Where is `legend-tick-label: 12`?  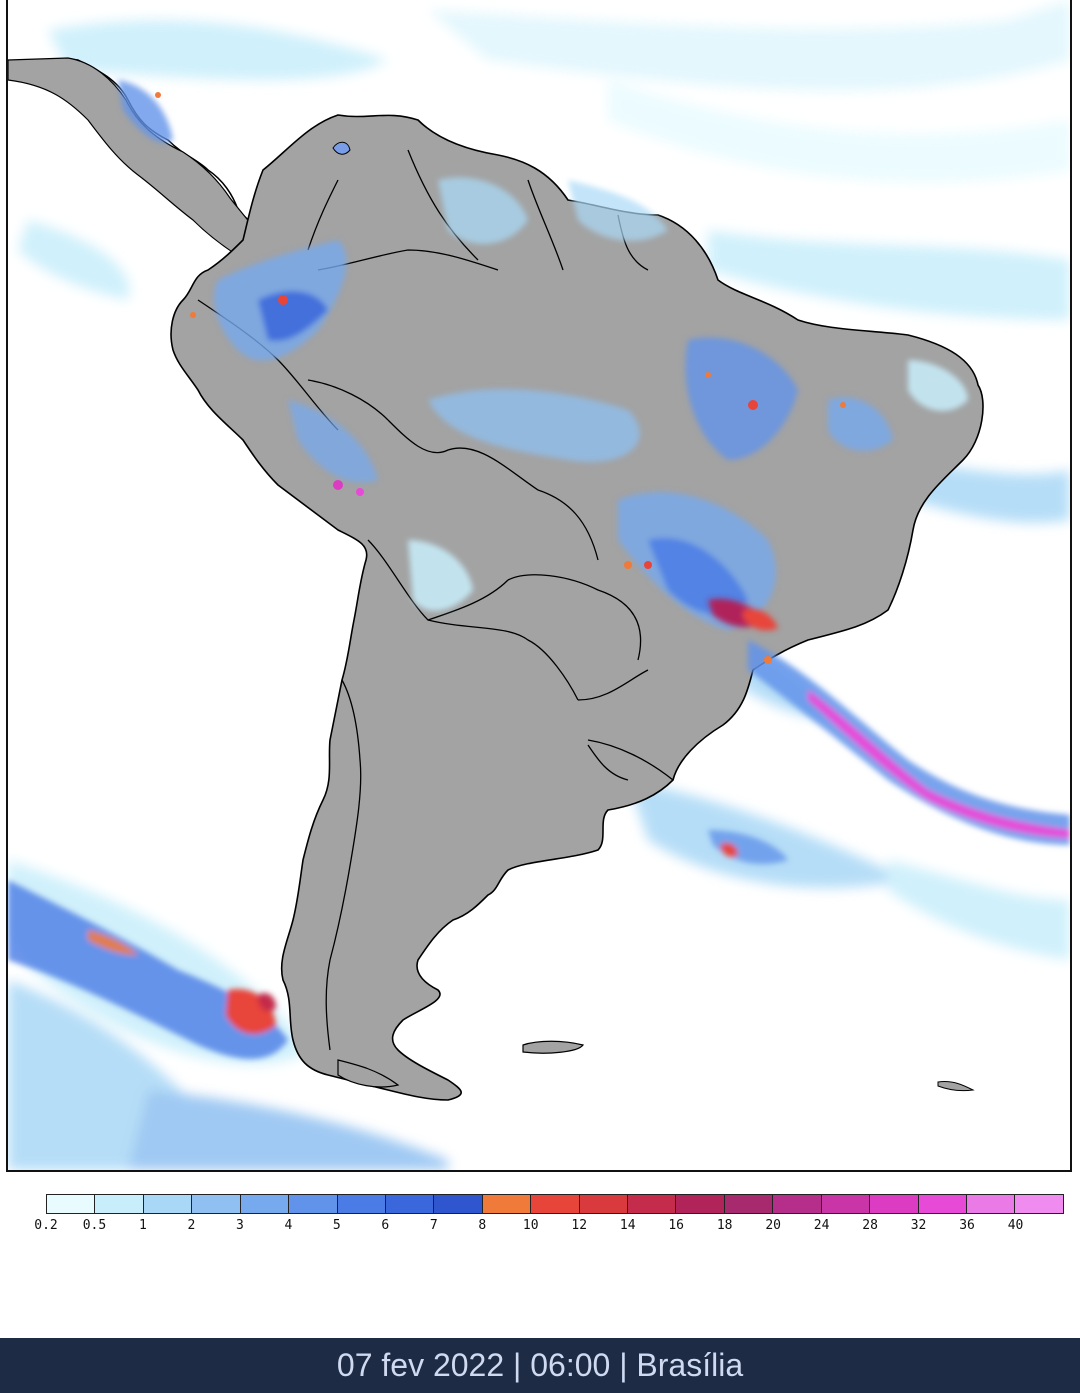
legend-tick-label: 12 is located at coordinates (579, 1225).